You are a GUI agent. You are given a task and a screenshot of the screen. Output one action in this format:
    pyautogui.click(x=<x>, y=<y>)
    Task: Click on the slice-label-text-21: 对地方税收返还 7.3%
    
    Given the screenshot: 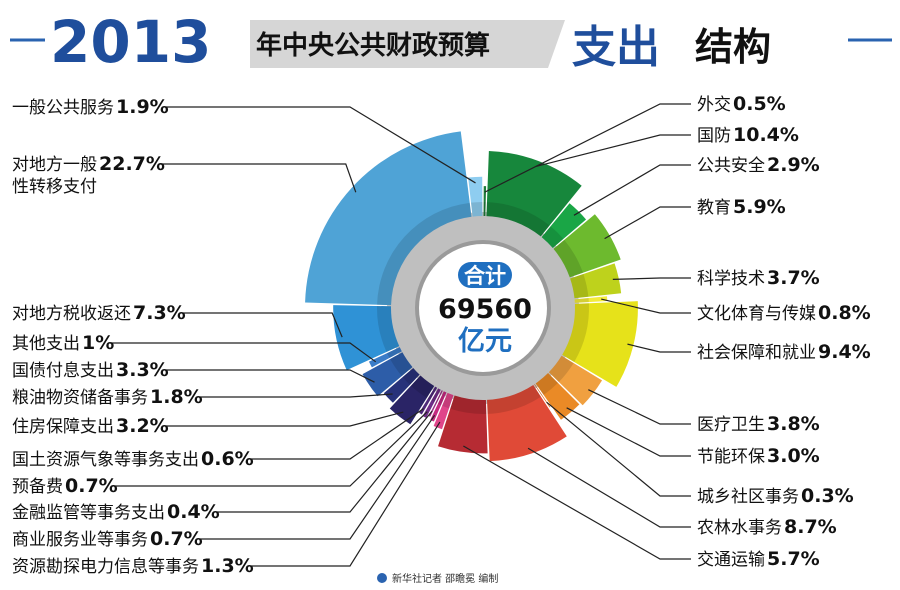 What is the action you would take?
    pyautogui.click(x=99, y=313)
    